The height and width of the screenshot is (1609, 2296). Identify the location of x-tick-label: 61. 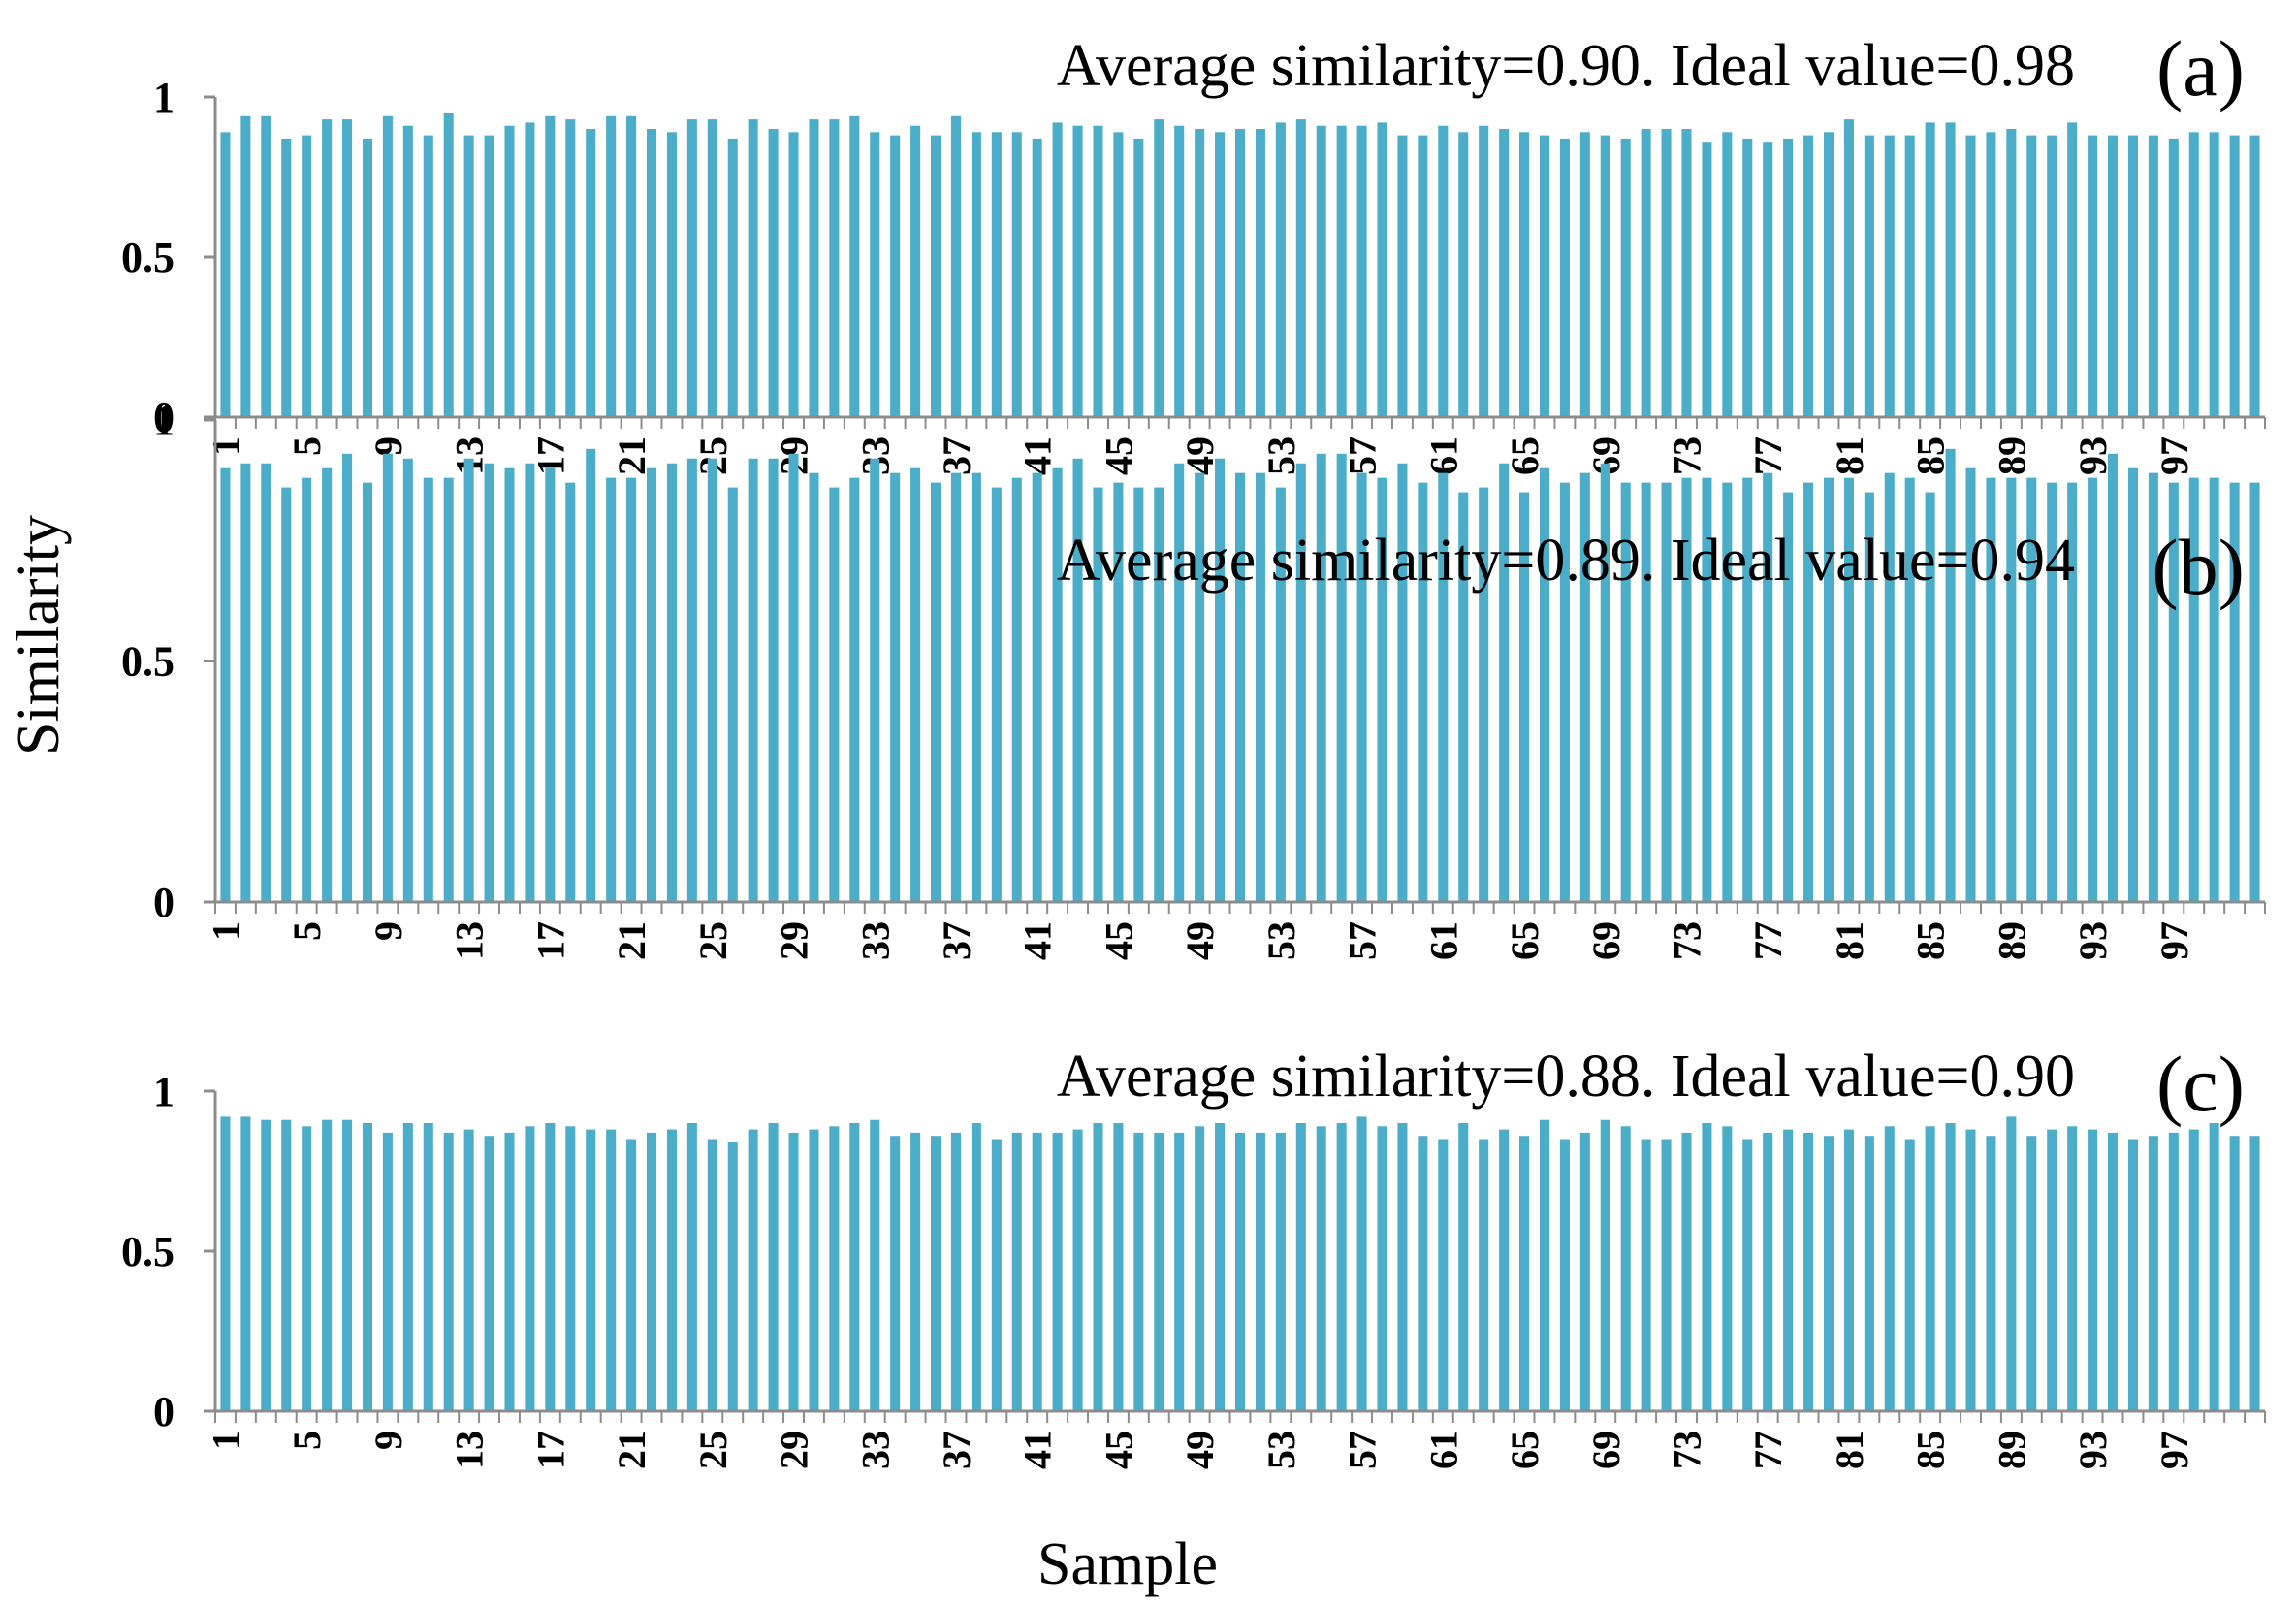
(1443, 456).